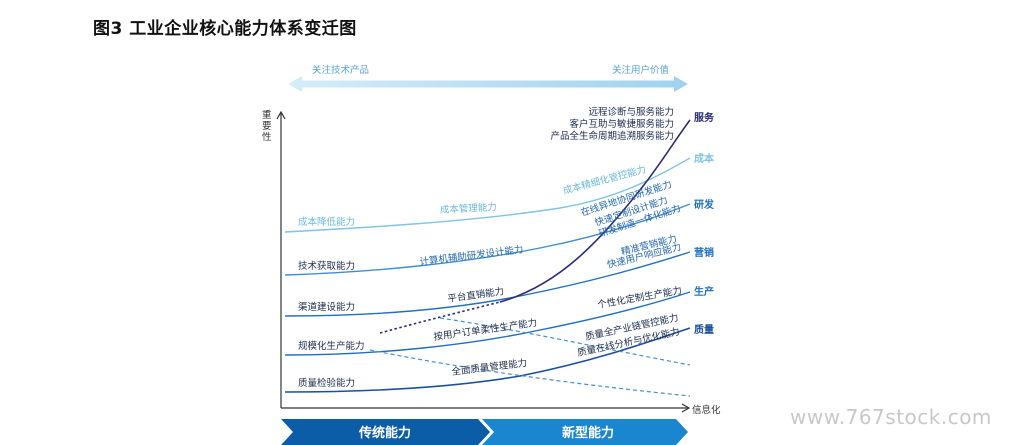 Image resolution: width=1016 pixels, height=445 pixels. I want to click on label-flexible-production: 按用户订单柔性生产能力, so click(485, 330).